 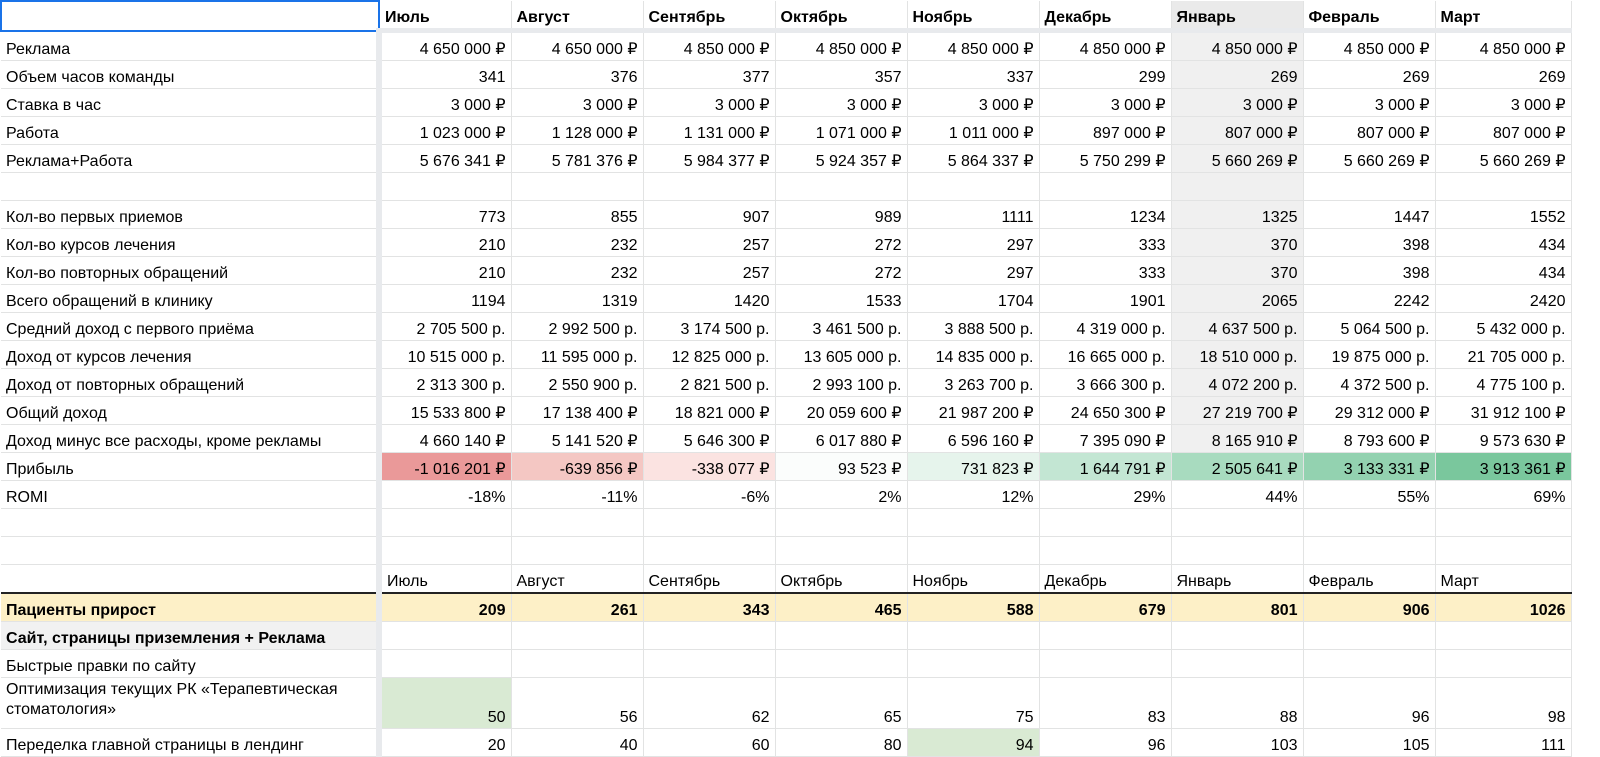 I want to click on profit-cell: 1 644 791 ₽, so click(x=1105, y=466).